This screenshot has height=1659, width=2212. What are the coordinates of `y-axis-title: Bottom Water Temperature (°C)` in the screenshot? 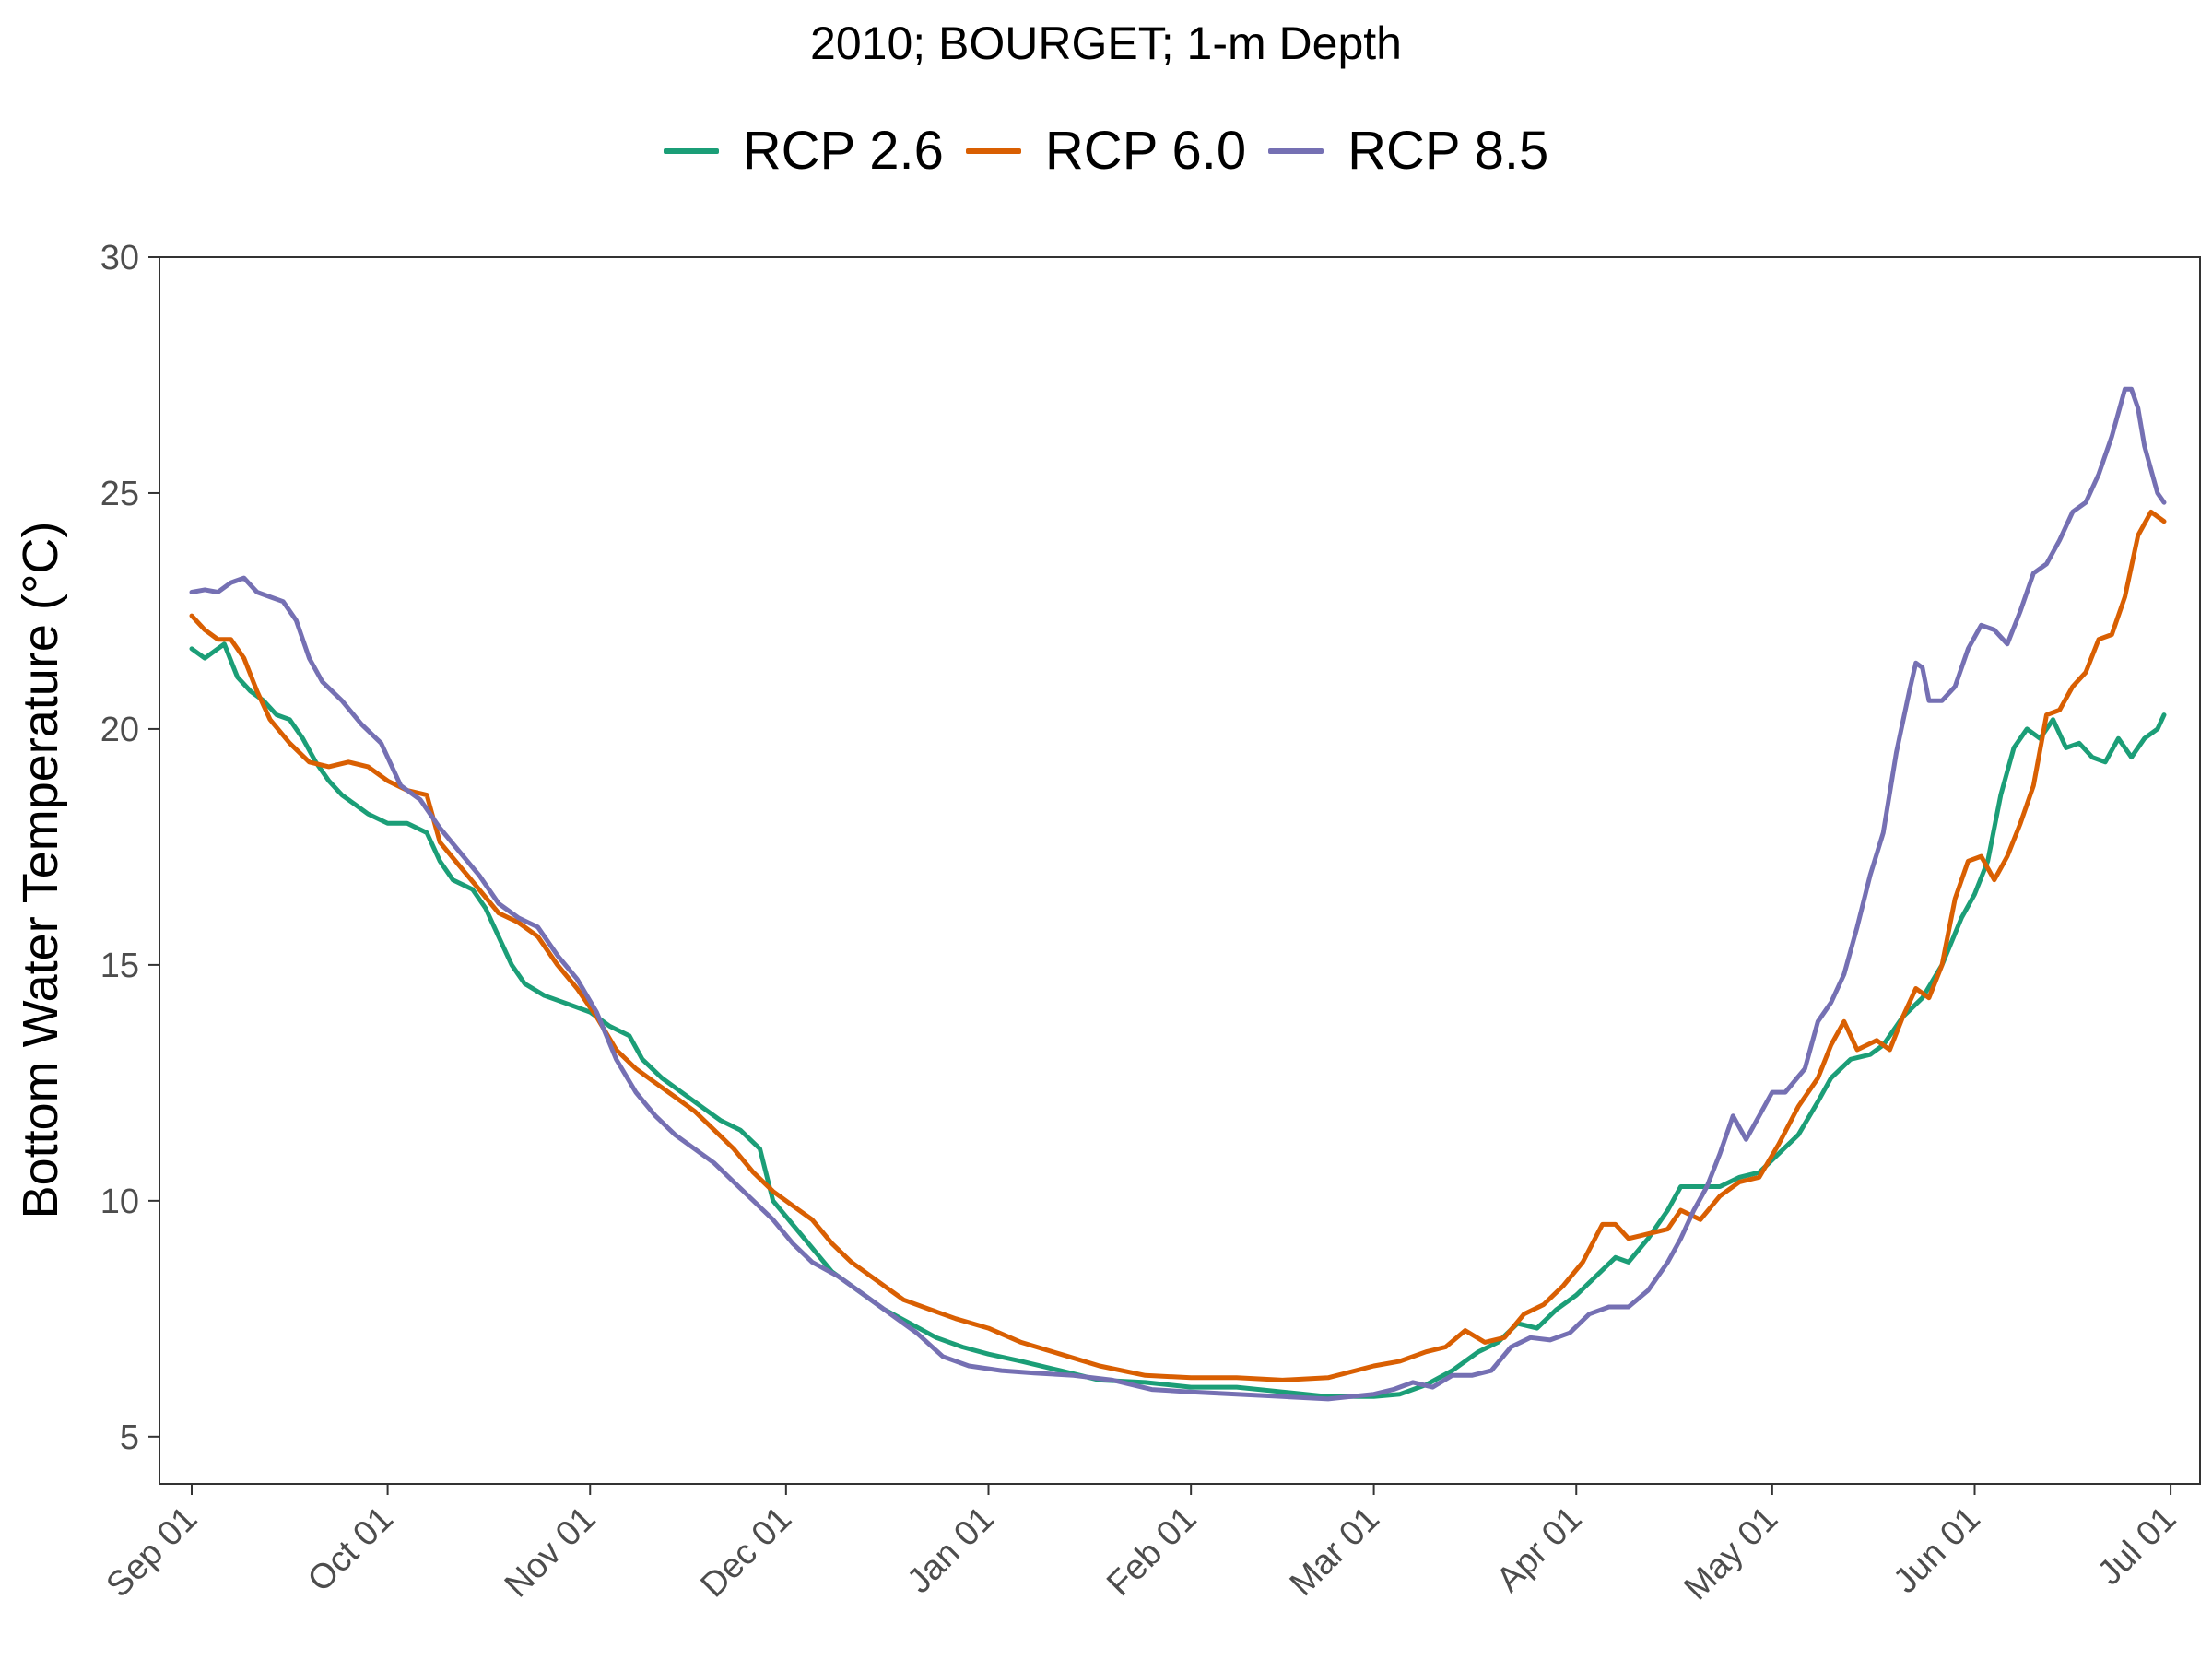 It's located at (40, 870).